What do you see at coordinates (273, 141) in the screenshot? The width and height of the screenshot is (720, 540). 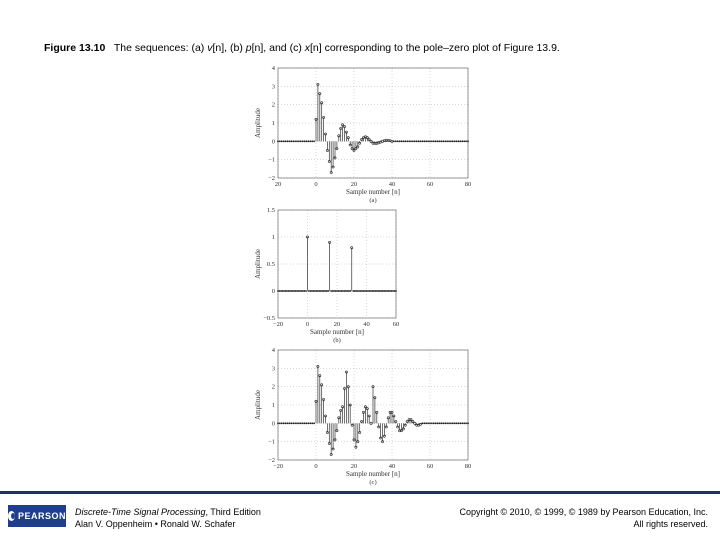 I see `y-tick-label: 0` at bounding box center [273, 141].